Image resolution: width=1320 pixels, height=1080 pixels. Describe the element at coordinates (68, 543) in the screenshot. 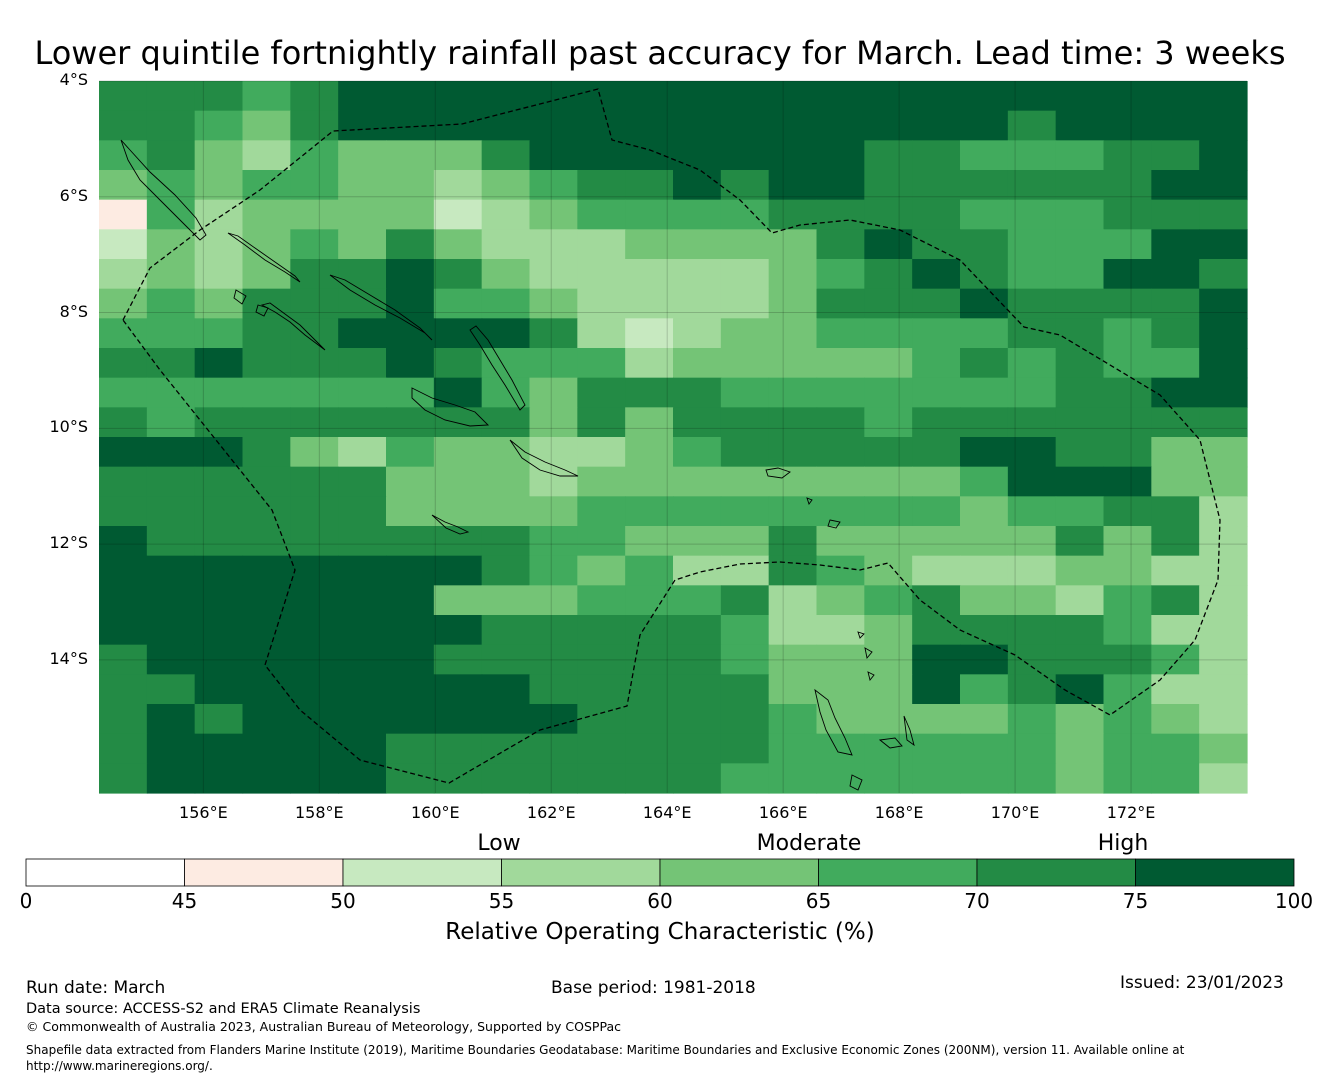

I see `latitude-label: 12°S` at that location.